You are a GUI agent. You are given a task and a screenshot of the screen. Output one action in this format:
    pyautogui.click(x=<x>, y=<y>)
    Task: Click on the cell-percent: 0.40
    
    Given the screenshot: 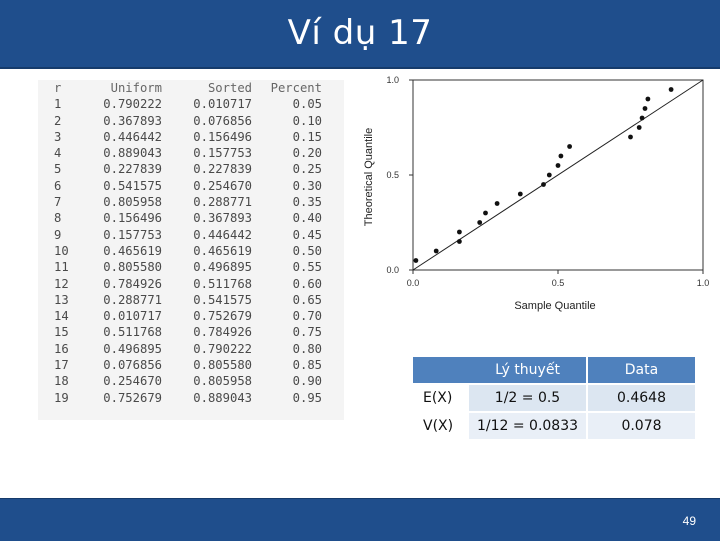 What is the action you would take?
    pyautogui.click(x=307, y=218)
    